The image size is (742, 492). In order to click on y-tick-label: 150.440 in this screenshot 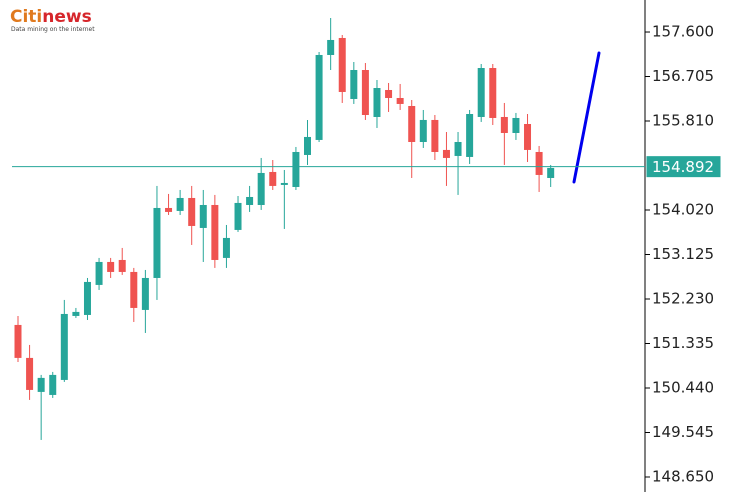, I will do `click(683, 387)`.